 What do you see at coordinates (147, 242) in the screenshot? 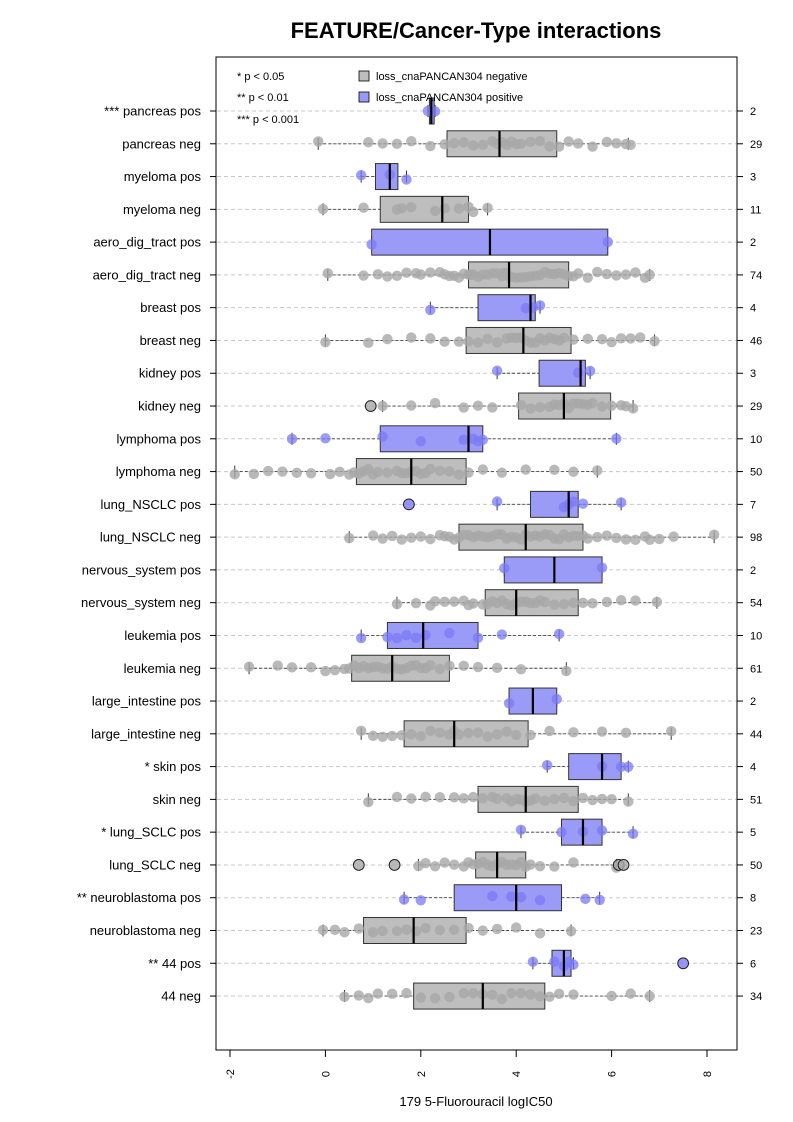
I see `group-label: aero_dig_tract pos` at bounding box center [147, 242].